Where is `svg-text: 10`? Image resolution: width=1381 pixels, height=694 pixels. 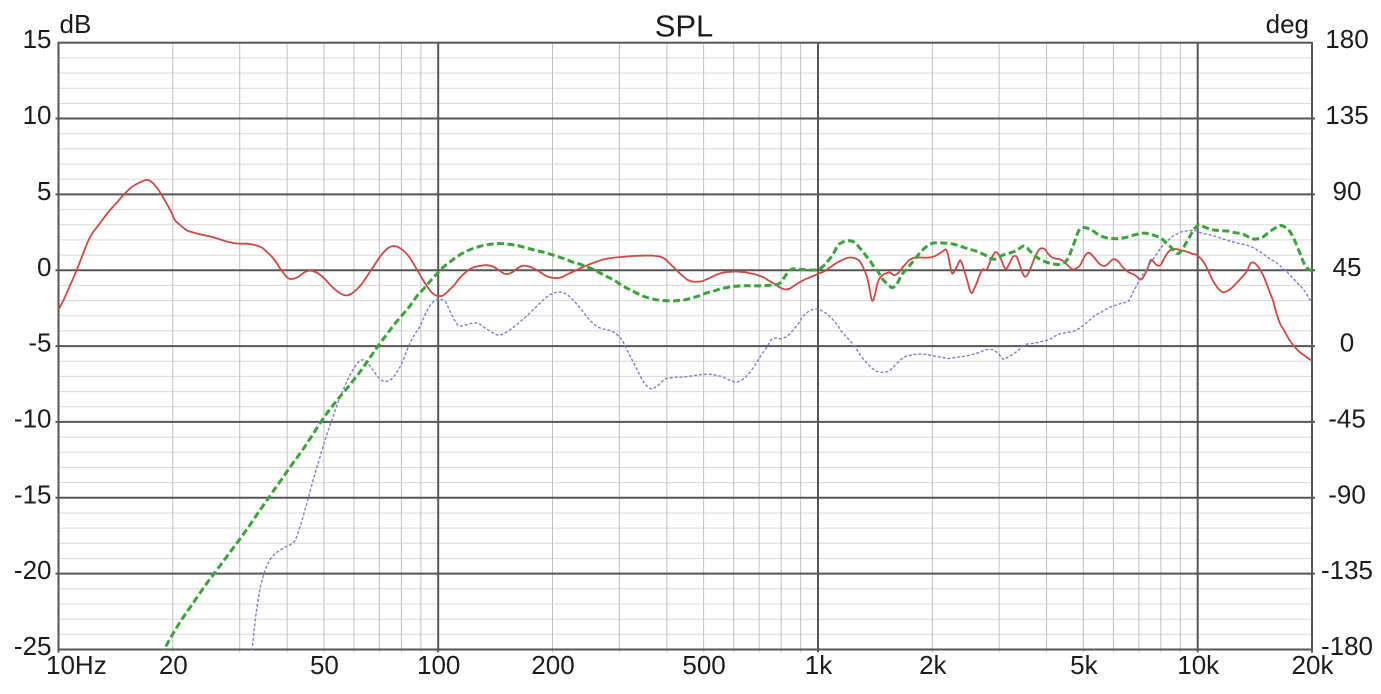
svg-text: 10 is located at coordinates (37, 115).